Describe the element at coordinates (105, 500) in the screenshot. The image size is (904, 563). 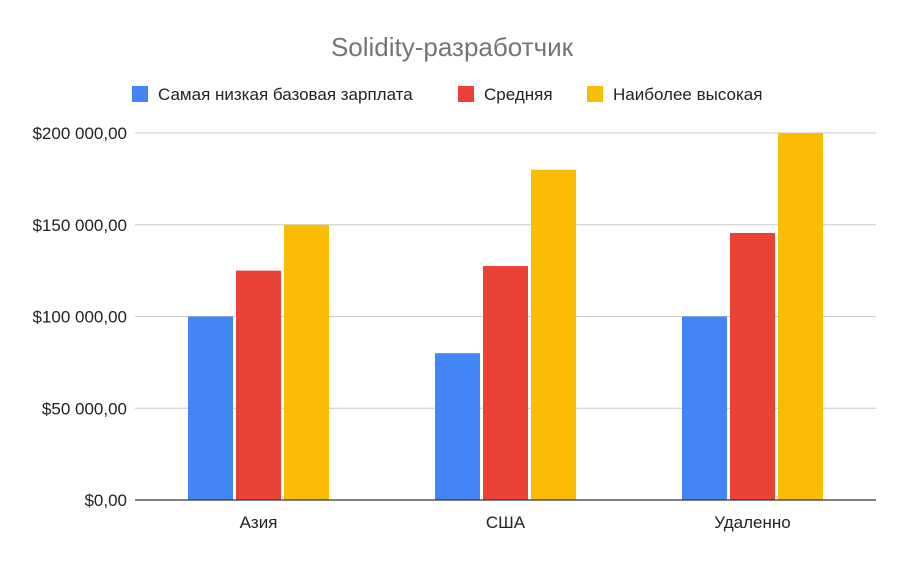
I see `y-tick-label-0: $0,00` at that location.